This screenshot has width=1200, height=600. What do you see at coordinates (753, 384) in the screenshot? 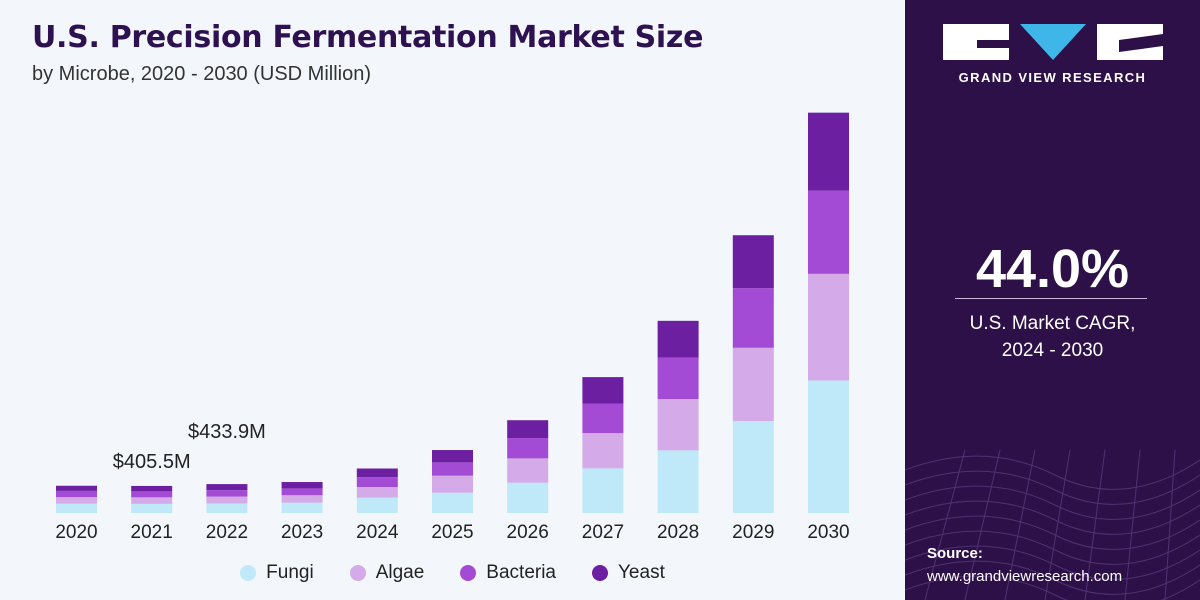
I see `bar-algae-2029` at bounding box center [753, 384].